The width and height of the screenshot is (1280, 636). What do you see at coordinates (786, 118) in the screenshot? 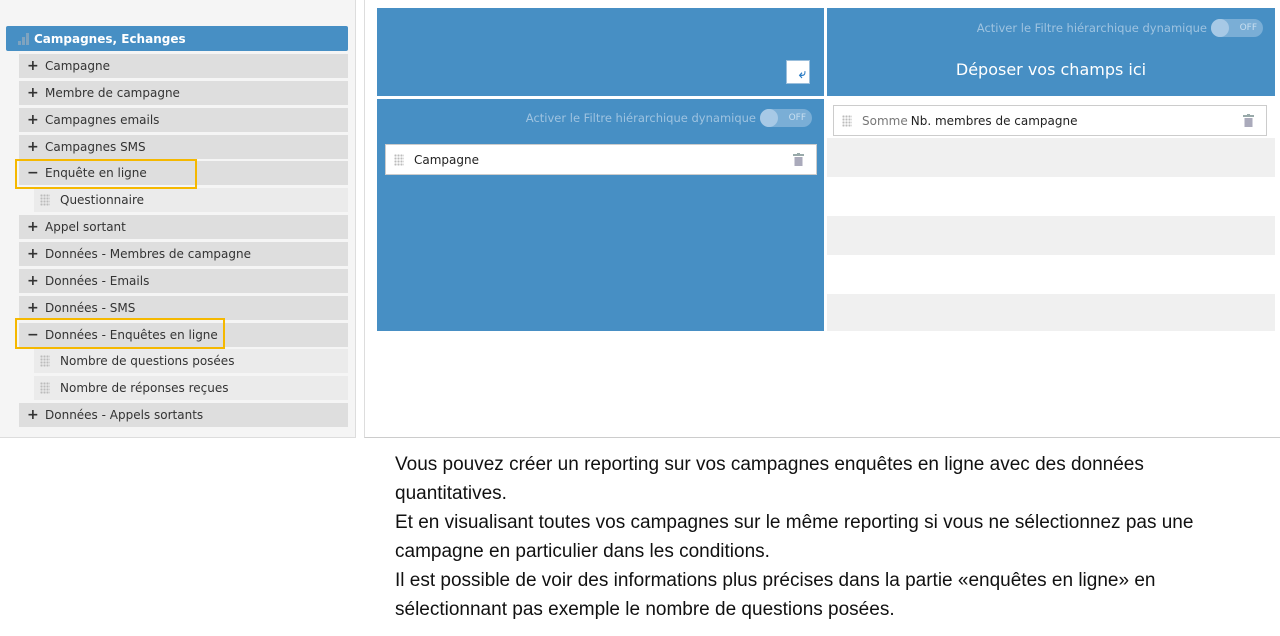
I see `row-filter-toggle: OFF` at bounding box center [786, 118].